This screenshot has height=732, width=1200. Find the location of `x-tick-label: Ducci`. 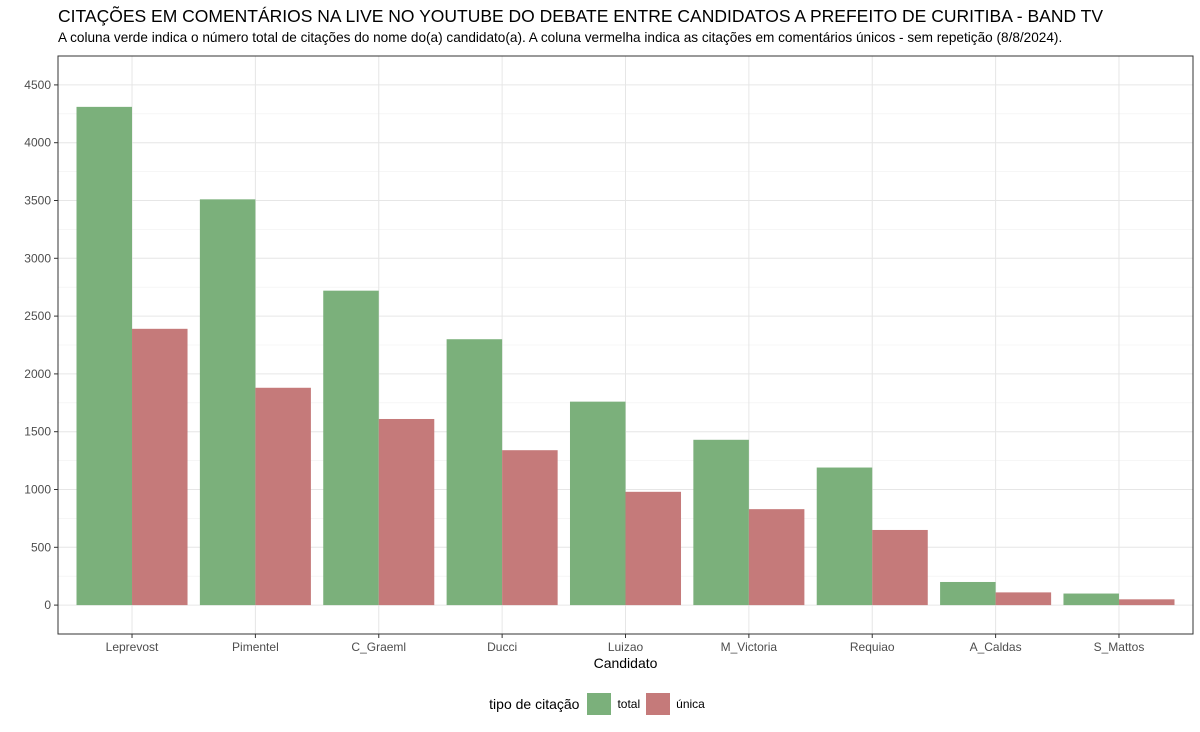

x-tick-label: Ducci is located at coordinates (502, 647).